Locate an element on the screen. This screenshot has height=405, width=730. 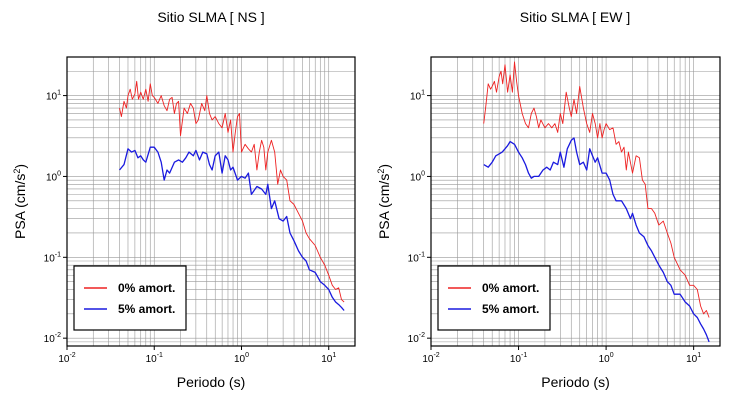
chart-title: Sitio SLMA [ EW ] is located at coordinates (575, 17).